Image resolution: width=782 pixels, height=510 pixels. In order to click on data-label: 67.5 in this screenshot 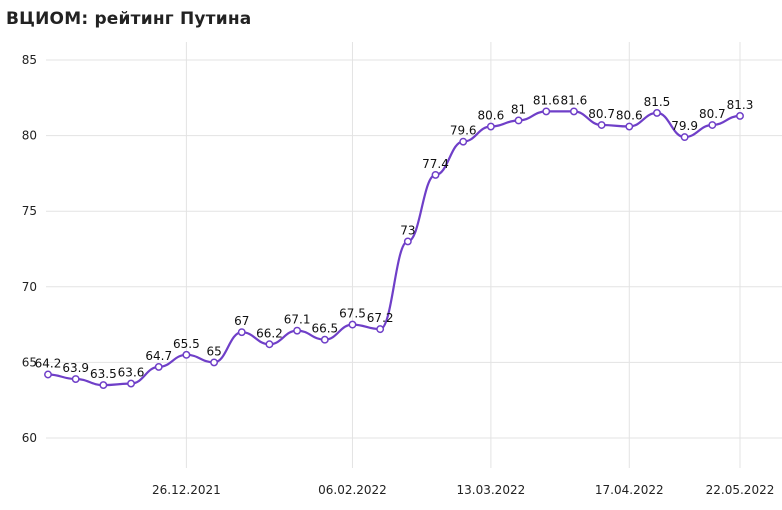, I will do `click(352, 314)`.